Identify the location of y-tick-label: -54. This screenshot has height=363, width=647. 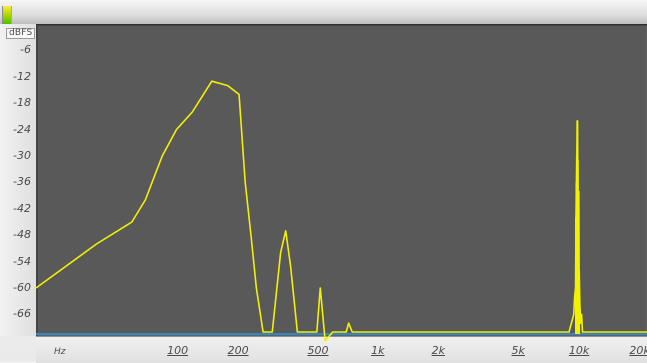
(22, 261).